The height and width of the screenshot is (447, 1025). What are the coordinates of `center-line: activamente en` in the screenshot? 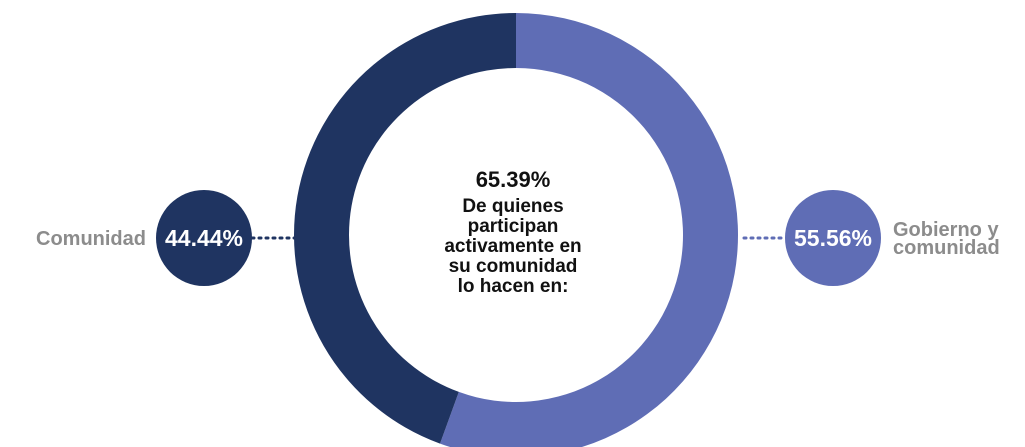 It's located at (513, 246).